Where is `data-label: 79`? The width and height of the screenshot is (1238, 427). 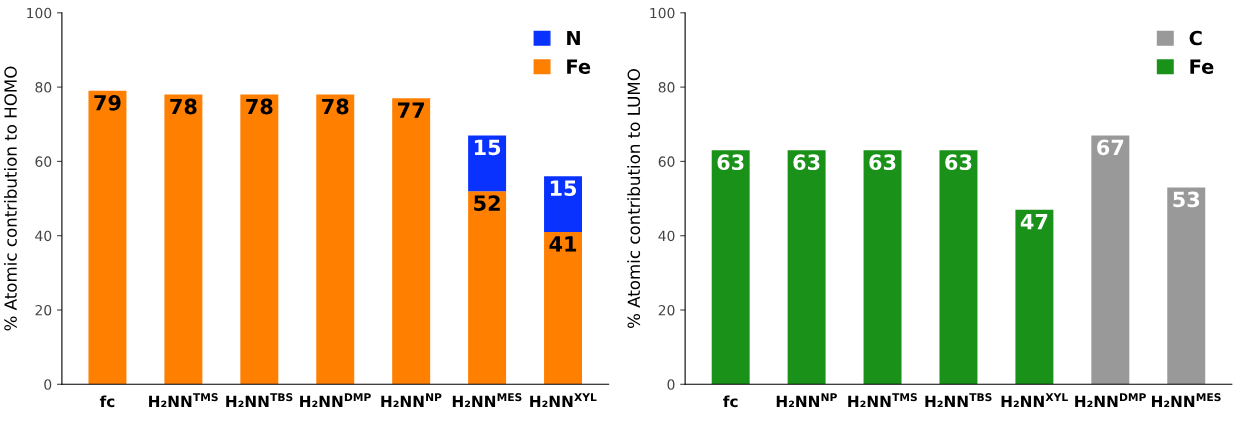 data-label: 79 is located at coordinates (107, 102).